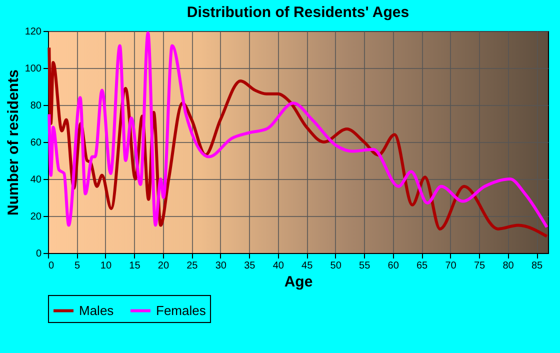  Describe the element at coordinates (39, 254) in the screenshot. I see `y-tick-label: 0` at that location.